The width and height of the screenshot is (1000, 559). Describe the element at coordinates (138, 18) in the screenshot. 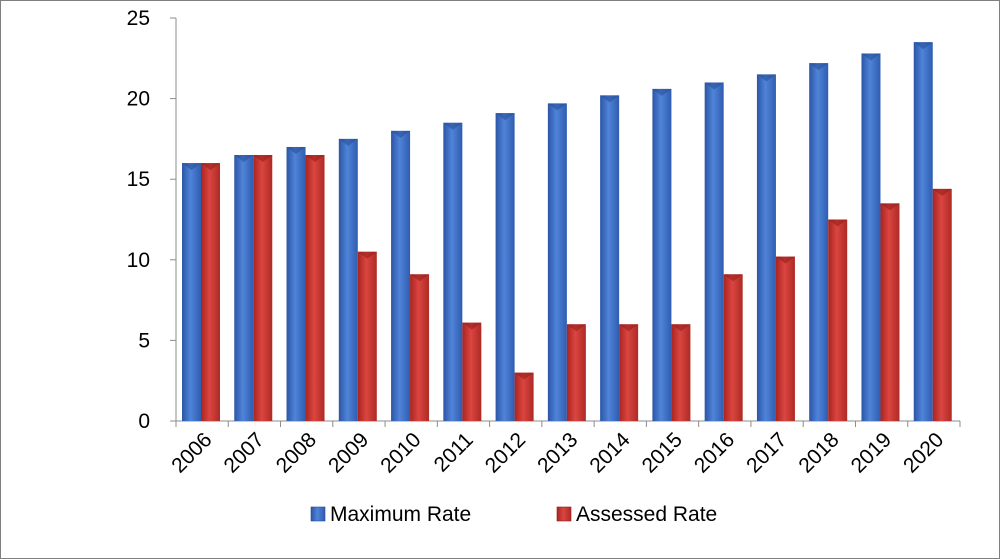

I see `y-tick-label: 25` at that location.